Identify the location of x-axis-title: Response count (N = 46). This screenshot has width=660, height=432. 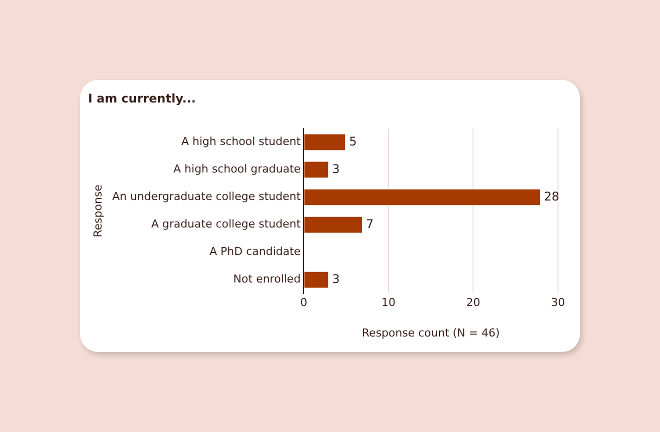
(431, 333).